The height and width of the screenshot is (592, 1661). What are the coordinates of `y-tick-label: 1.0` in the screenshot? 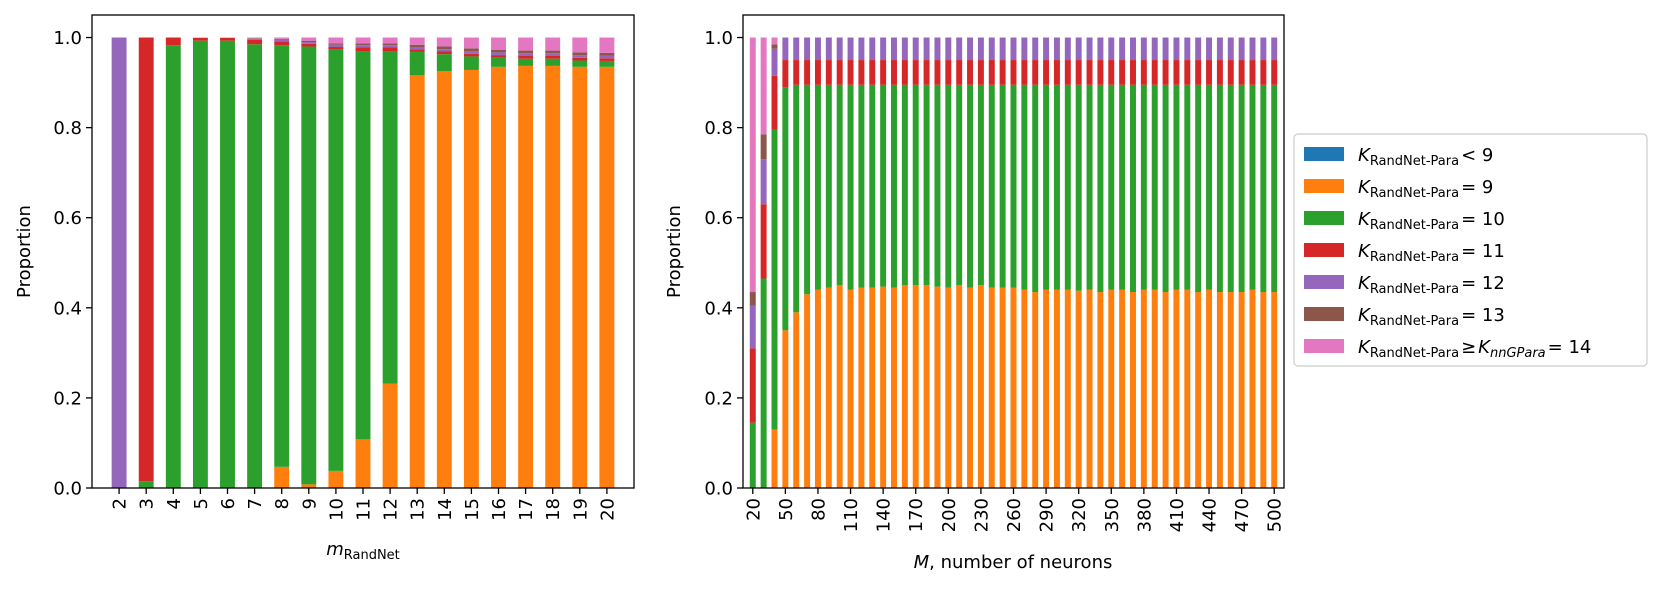 It's located at (67, 38).